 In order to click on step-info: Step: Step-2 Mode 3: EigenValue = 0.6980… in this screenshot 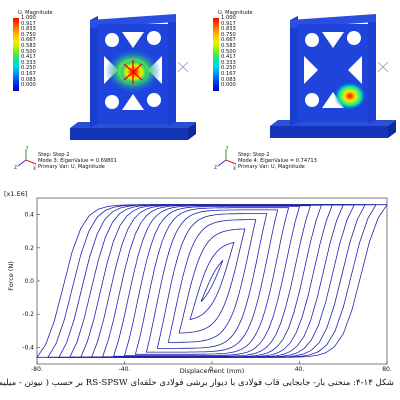, I will do `click(77, 161)`.